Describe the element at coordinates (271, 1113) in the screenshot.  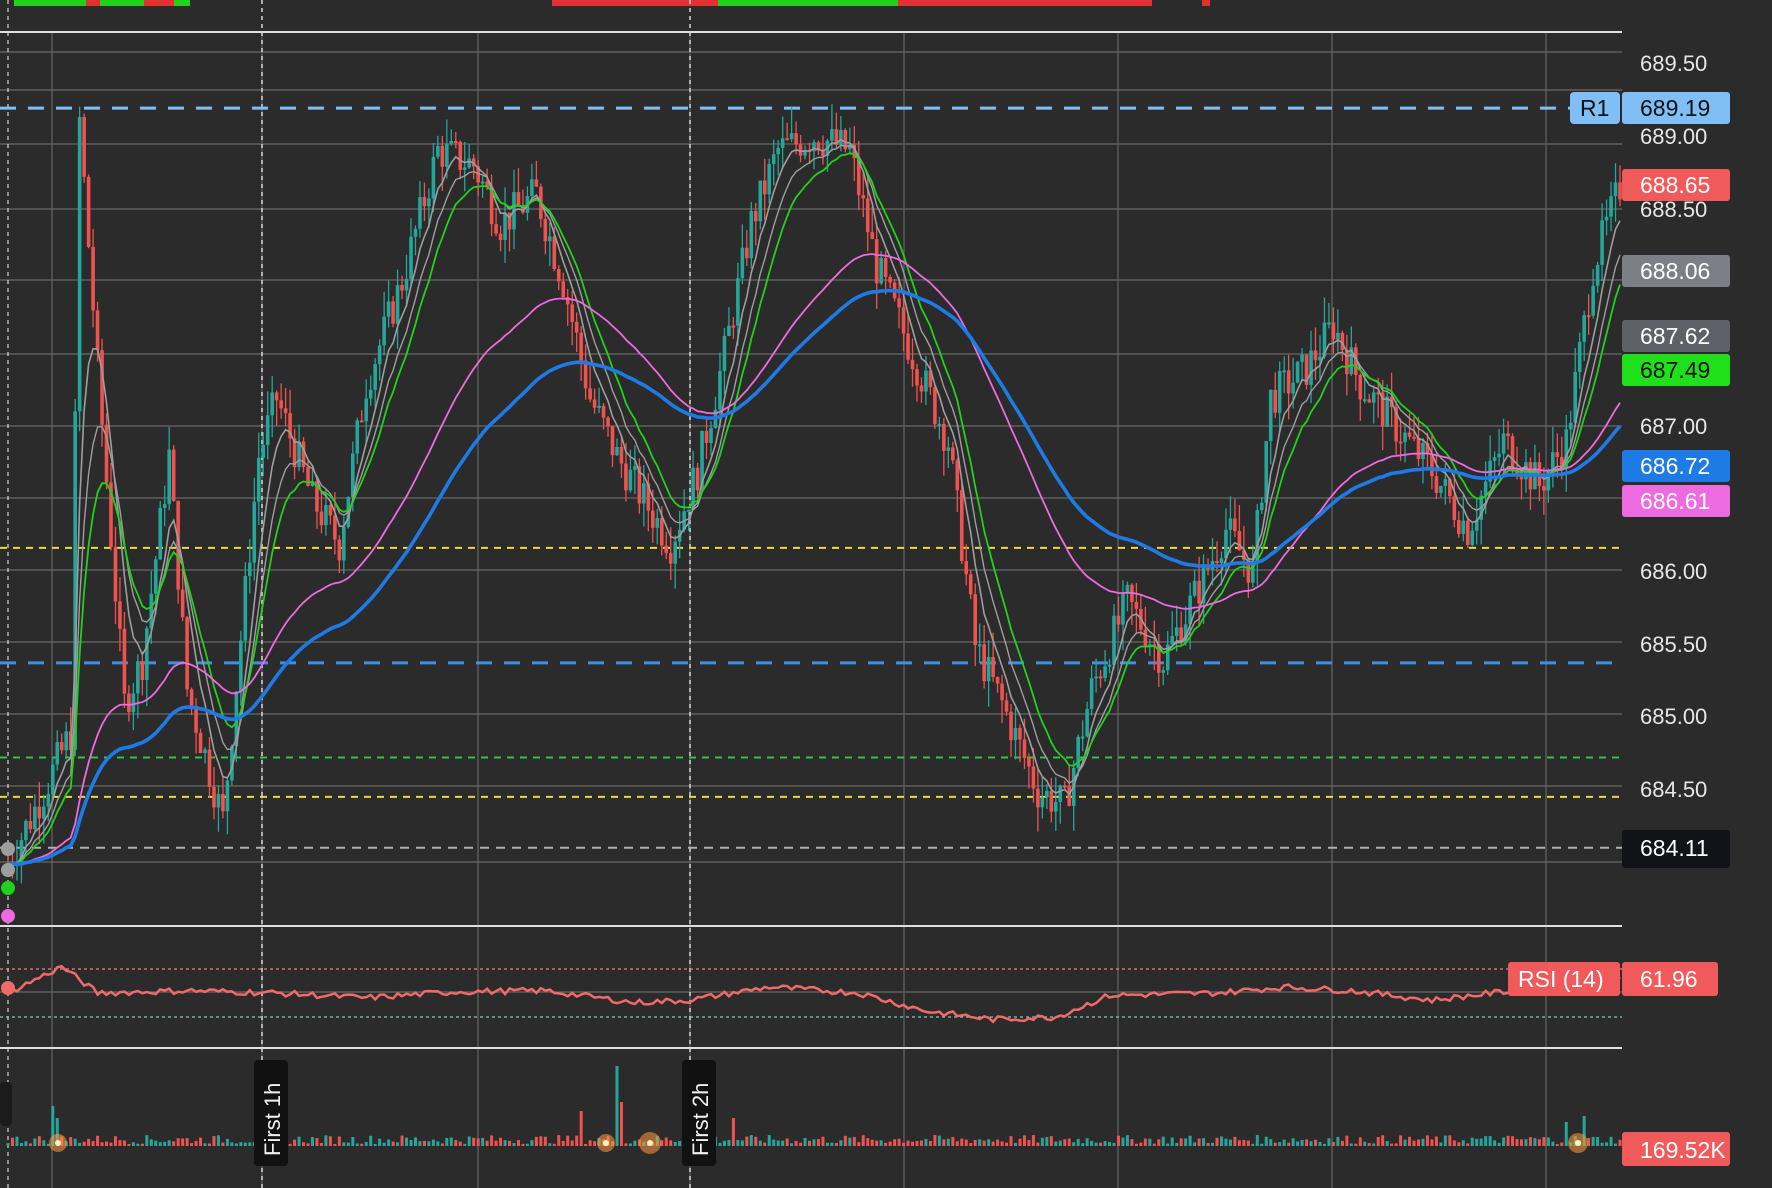
I see `session-label-first-1h: First 1h` at that location.